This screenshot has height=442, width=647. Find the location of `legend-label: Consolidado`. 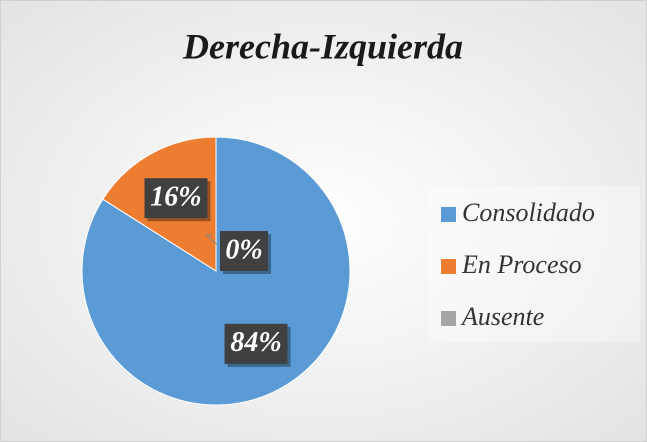

legend-label: Consolidado is located at coordinates (528, 212).